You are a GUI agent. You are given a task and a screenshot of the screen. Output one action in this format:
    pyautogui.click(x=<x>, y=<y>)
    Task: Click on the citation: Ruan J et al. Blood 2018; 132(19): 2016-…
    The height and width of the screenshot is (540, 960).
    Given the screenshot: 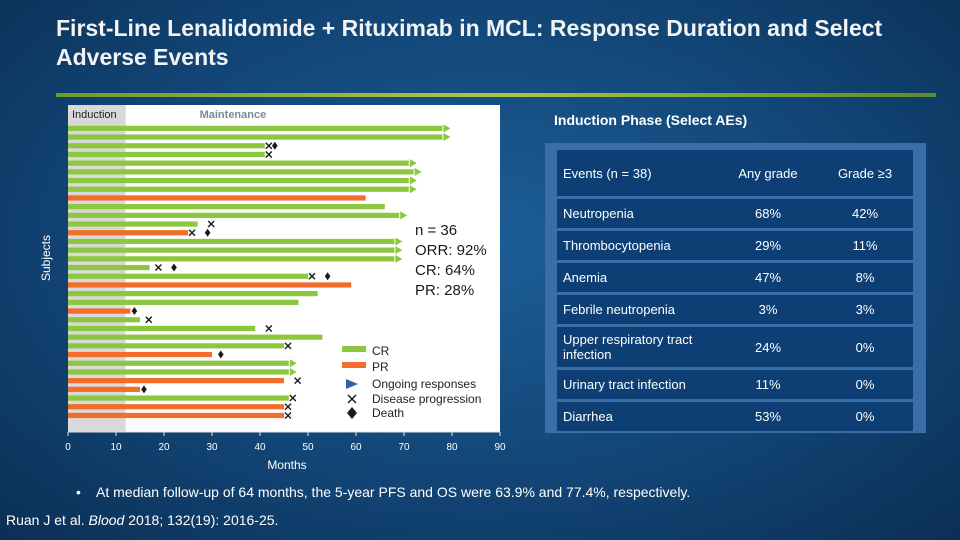 What is the action you would take?
    pyautogui.click(x=142, y=520)
    